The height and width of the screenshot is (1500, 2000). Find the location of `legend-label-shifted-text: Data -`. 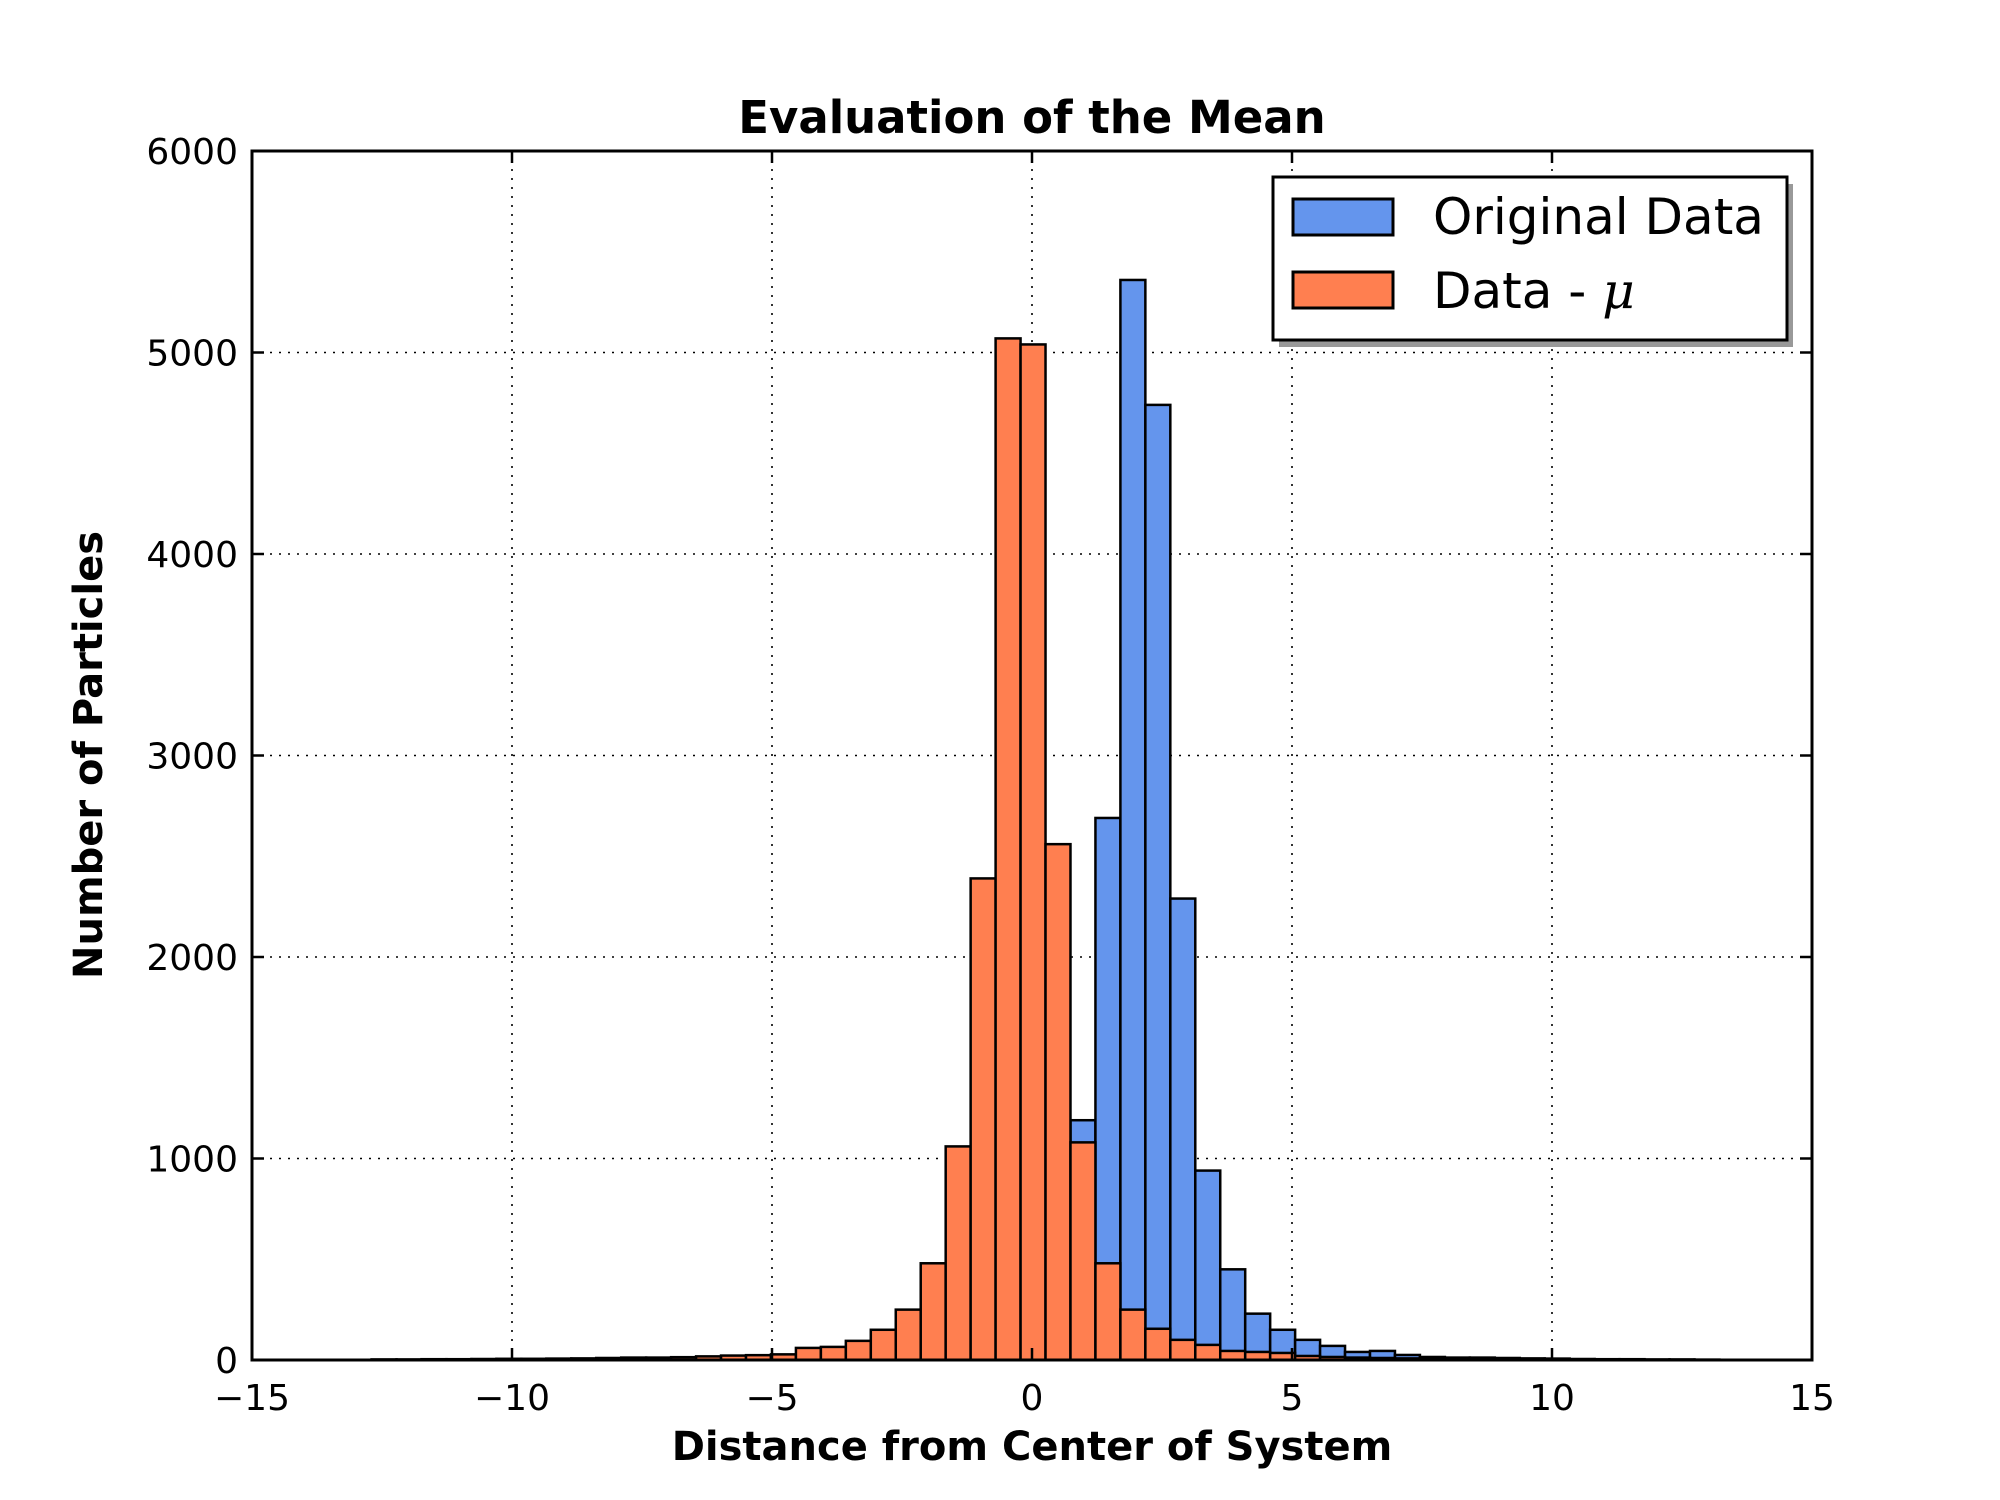

legend-label-shifted-text: Data - is located at coordinates (1517, 291).